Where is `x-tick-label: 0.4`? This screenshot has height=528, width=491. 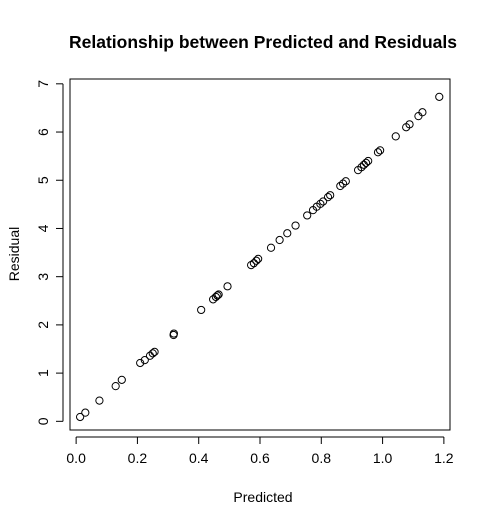 x-tick-label: 0.4 is located at coordinates (199, 458).